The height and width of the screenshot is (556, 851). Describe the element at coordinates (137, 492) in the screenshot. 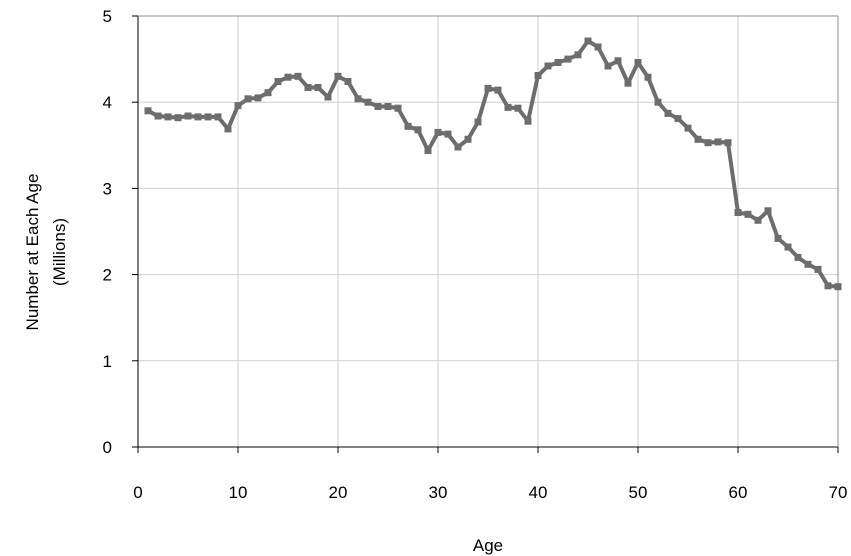

I see `x-tick-label: 0` at that location.